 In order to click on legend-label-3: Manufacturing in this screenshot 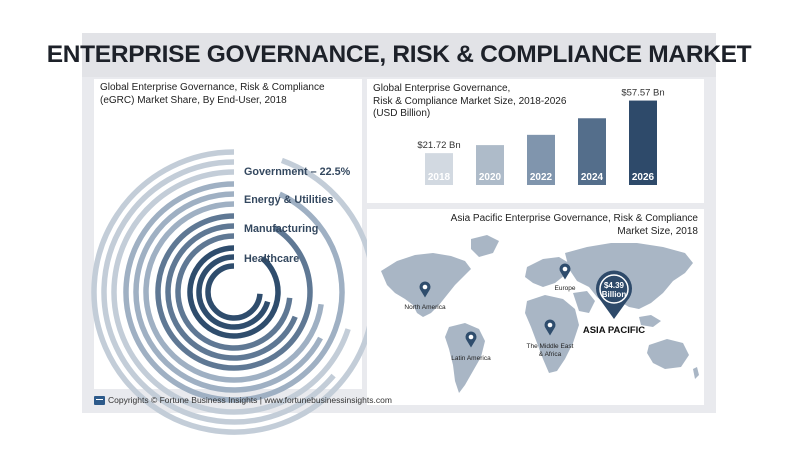, I will do `click(281, 229)`.